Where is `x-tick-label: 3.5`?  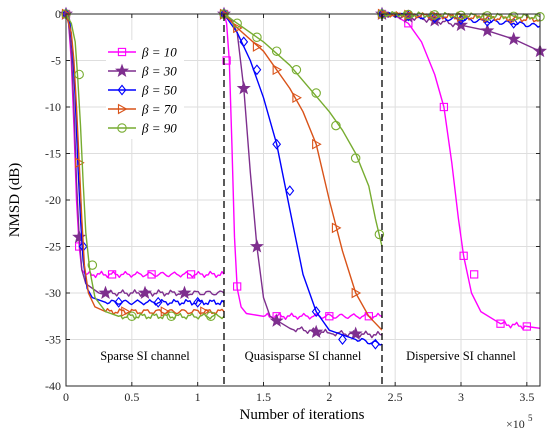 x-tick-label: 3.5 is located at coordinates (526, 397).